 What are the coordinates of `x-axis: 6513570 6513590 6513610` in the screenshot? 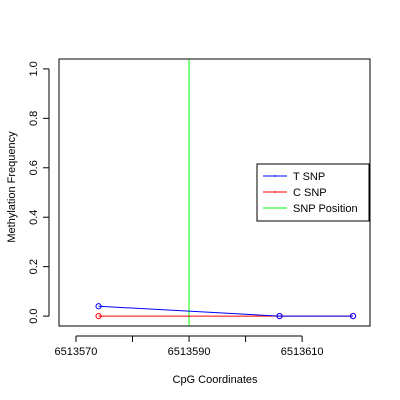 It's located at (189, 346).